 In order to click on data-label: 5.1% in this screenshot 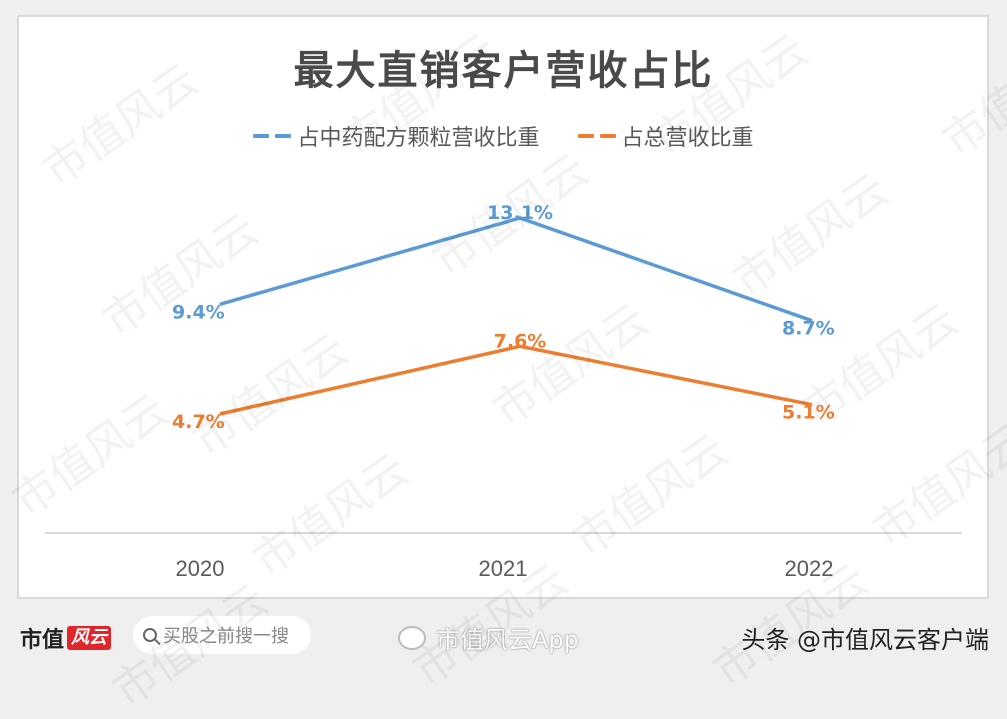, I will do `click(808, 413)`.